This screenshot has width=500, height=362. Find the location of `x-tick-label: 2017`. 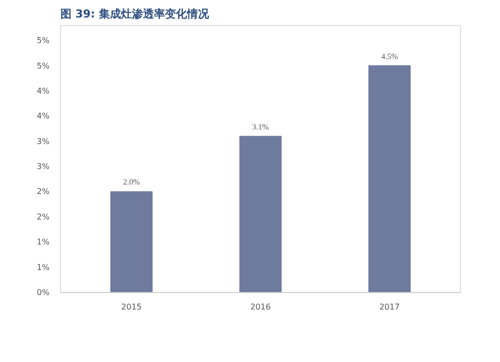

x-tick-label: 2017 is located at coordinates (389, 307).